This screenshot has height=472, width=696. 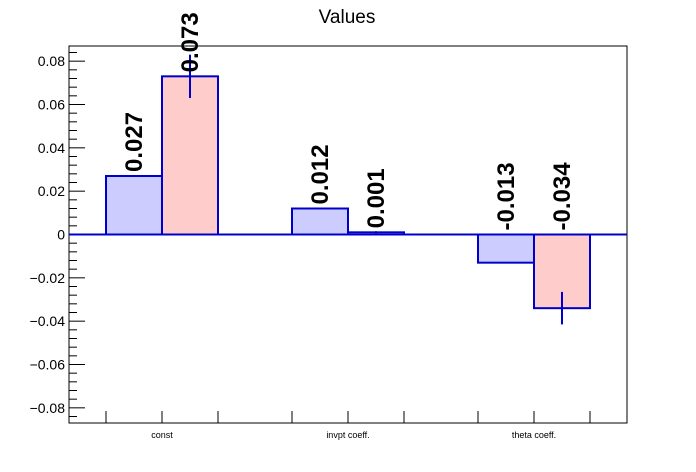 What do you see at coordinates (506, 196) in the screenshot?
I see `data-label: -0.013` at bounding box center [506, 196].